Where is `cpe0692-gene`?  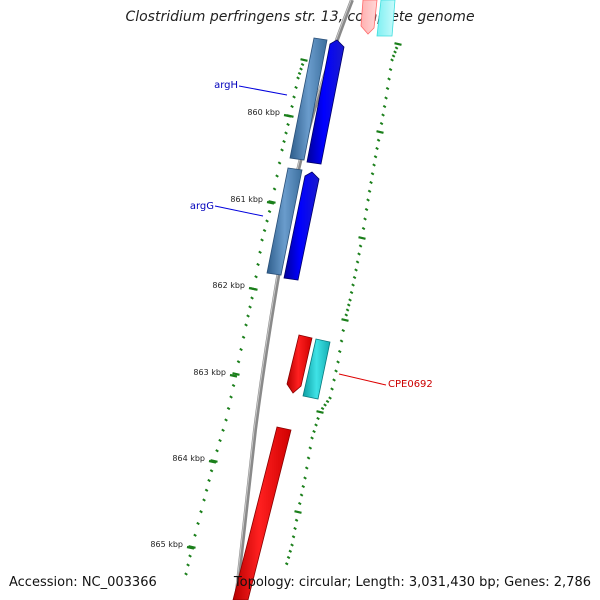 cpe0692-gene is located at coordinates (316, 369).